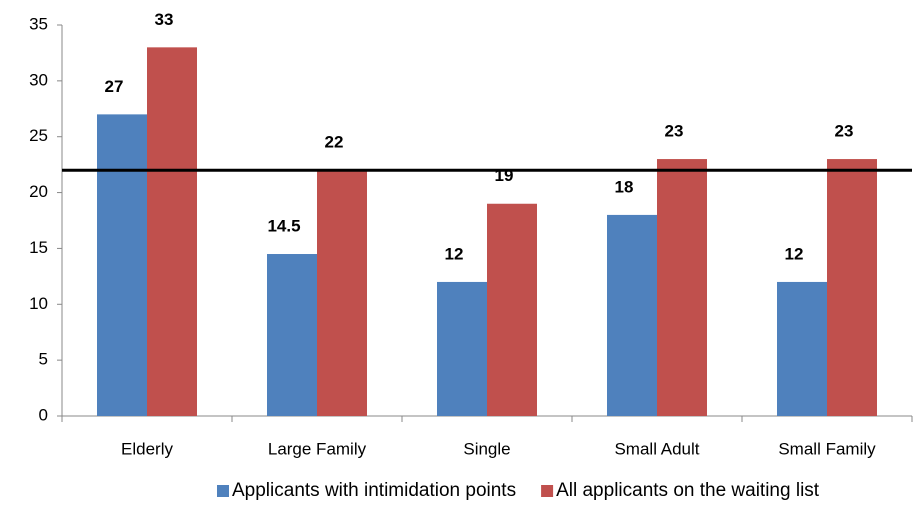  Describe the element at coordinates (38, 303) in the screenshot. I see `y-tick-label: 10` at that location.